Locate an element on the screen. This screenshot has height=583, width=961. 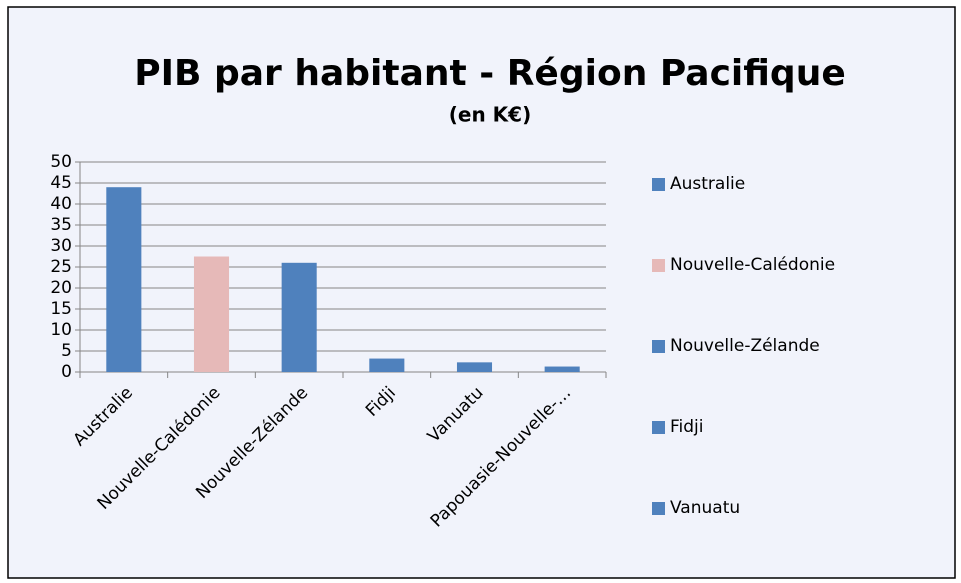
y-tick-label: 10 is located at coordinates (61, 330).